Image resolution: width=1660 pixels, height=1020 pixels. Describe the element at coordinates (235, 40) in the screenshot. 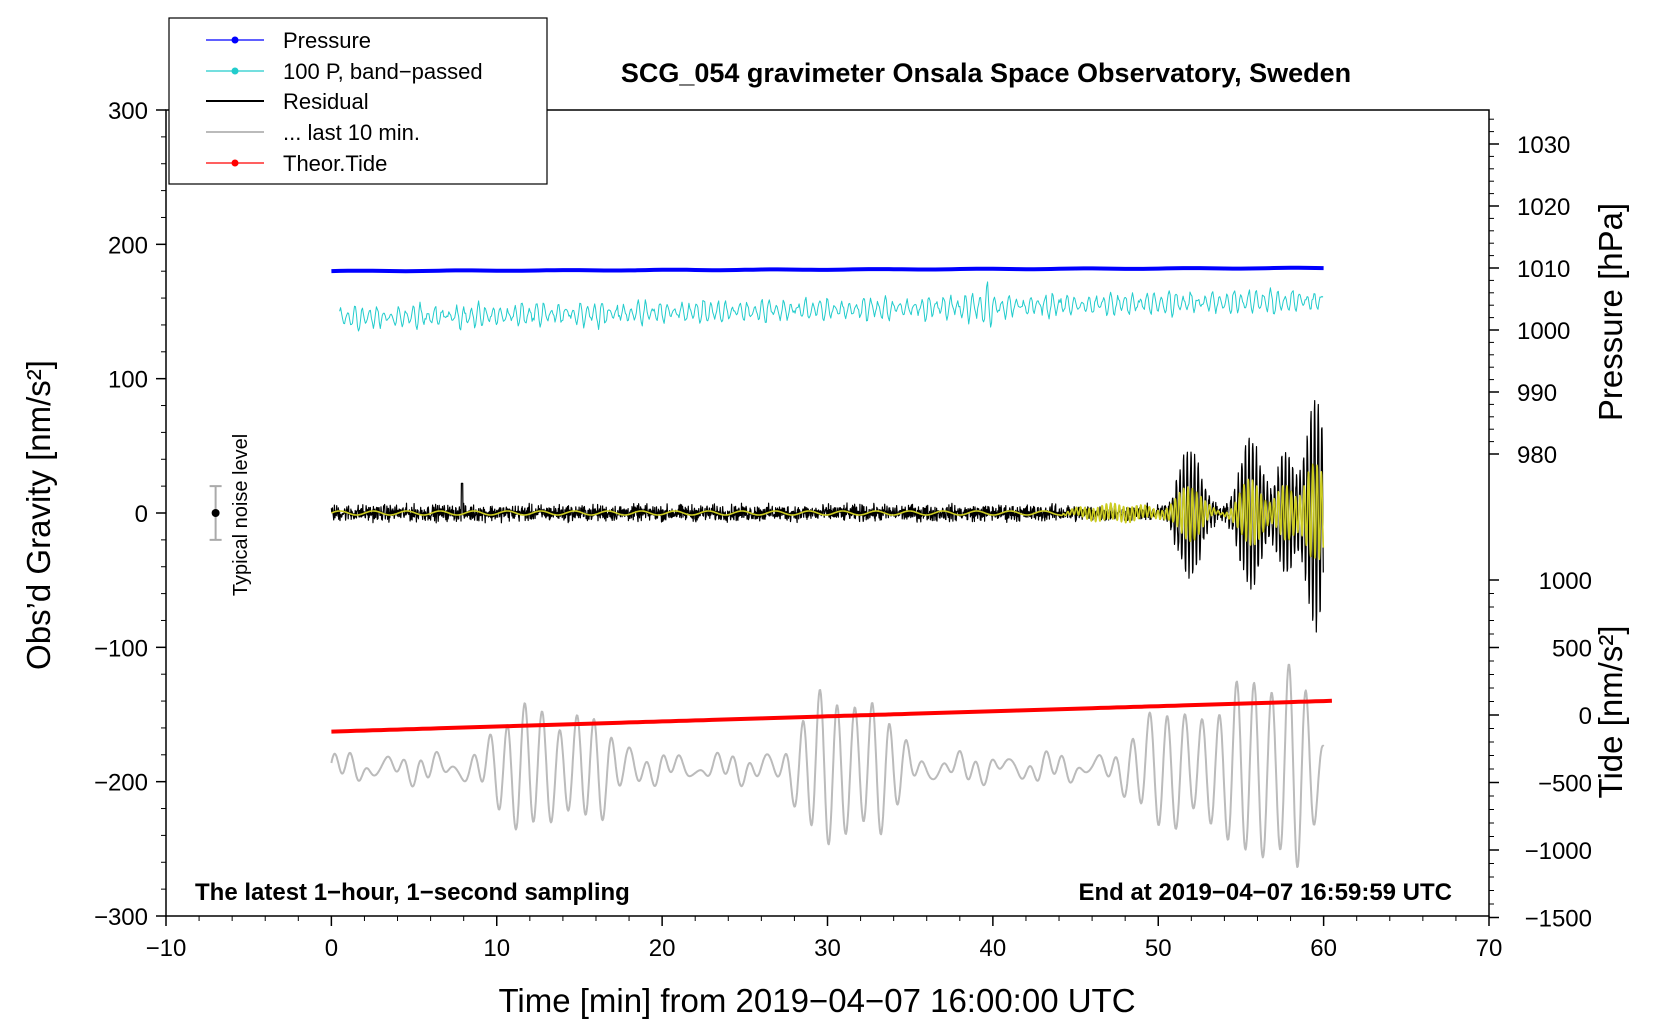

I see `legend-marker-pressure` at that location.